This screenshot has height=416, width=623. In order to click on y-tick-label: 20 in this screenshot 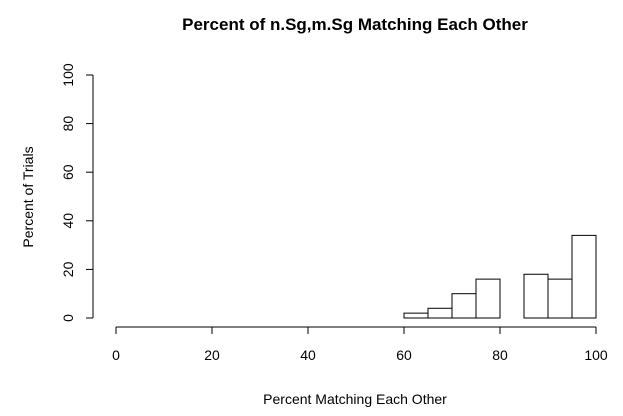, I will do `click(68, 269)`.